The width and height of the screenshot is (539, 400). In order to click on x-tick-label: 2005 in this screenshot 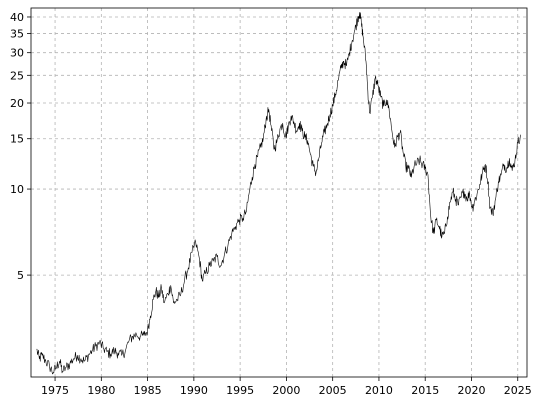, I will do `click(333, 390)`.